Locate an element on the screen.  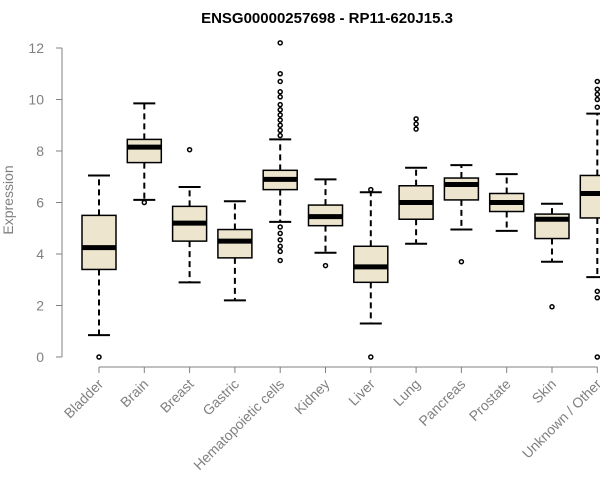
x-category-label: Kidney is located at coordinates (312, 397).